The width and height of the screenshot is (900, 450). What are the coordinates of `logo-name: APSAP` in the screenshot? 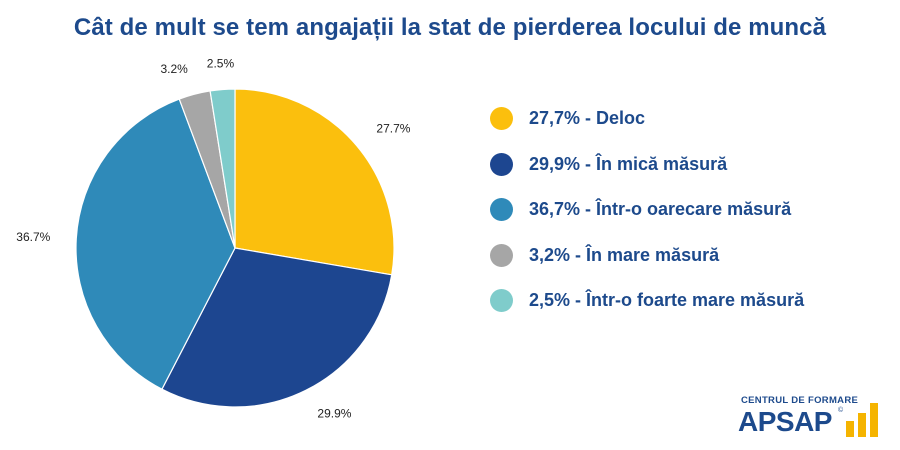 It's located at (785, 421).